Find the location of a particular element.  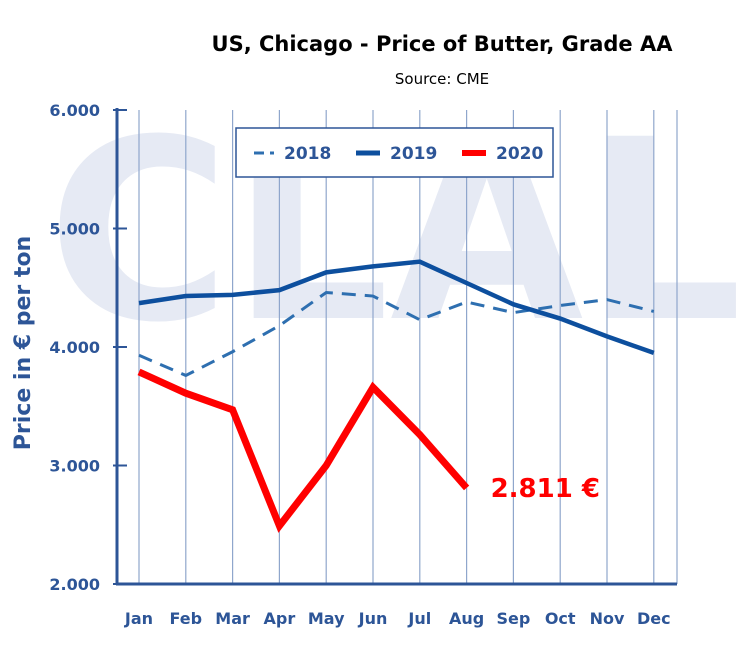

x-tick-label: Sep is located at coordinates (513, 618).